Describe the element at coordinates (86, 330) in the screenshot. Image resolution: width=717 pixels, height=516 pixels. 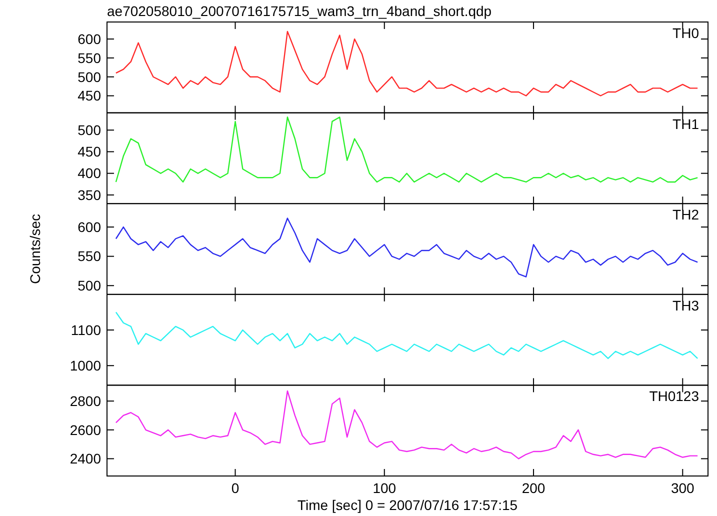
I see `y-tick-label: 1100` at that location.